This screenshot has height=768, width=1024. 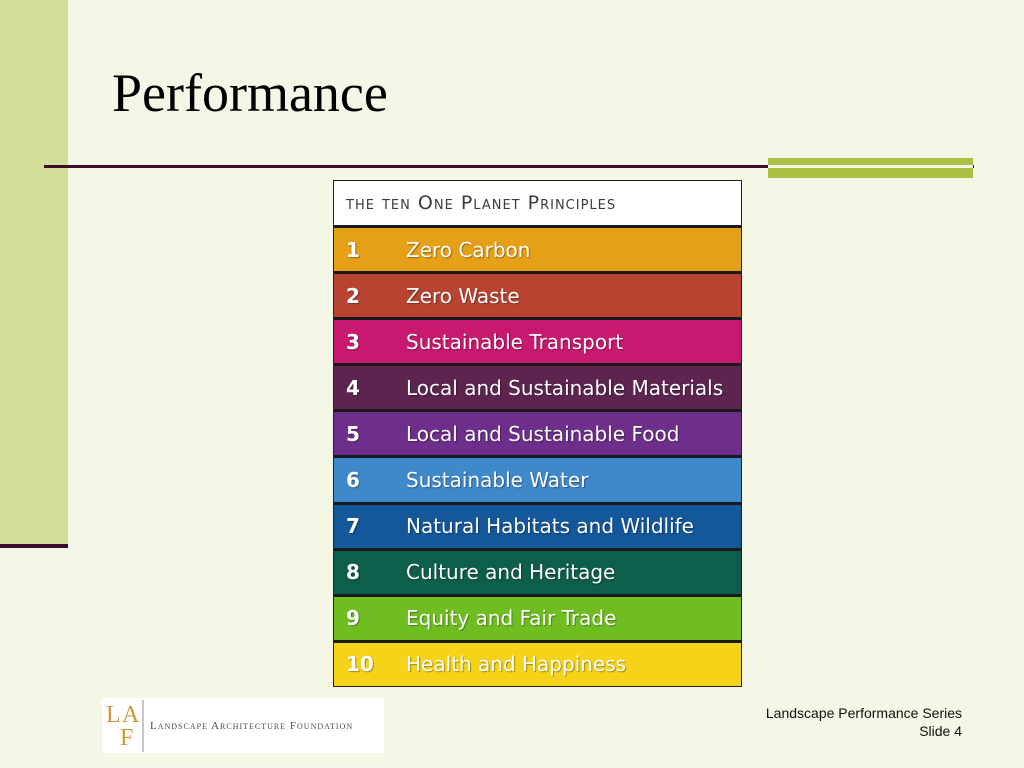 I want to click on principle-row: 6 Sustainable Water, so click(x=537, y=478).